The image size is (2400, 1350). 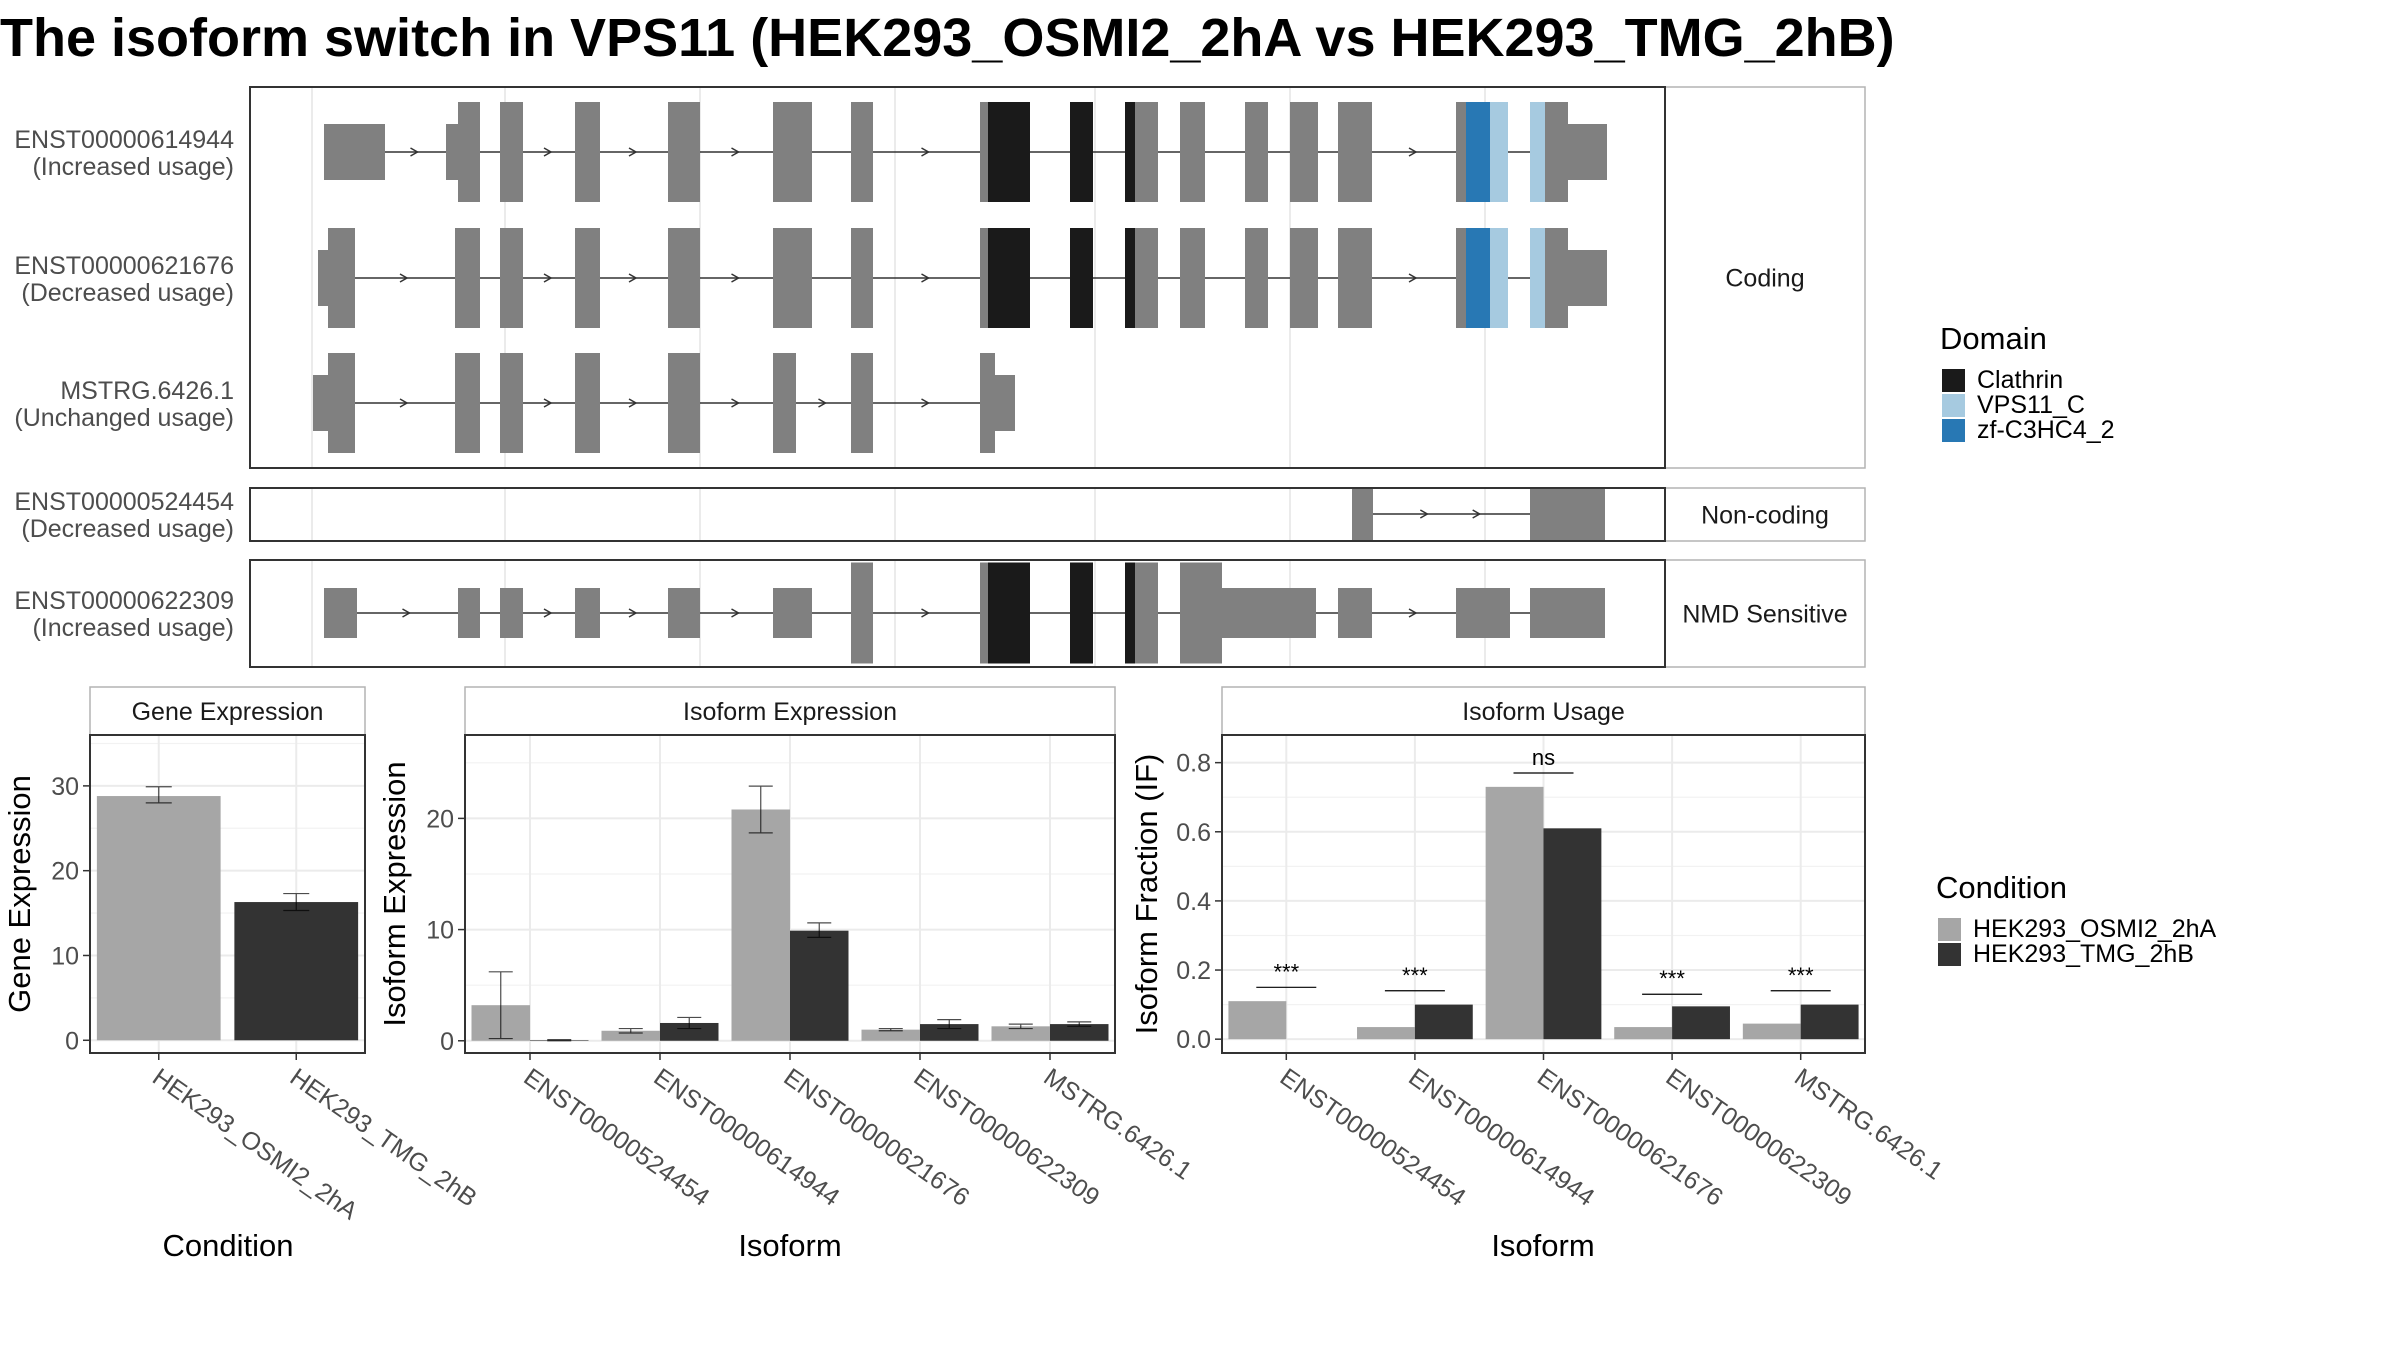 I want to click on y-tick-label: 0, so click(x=72, y=1041).